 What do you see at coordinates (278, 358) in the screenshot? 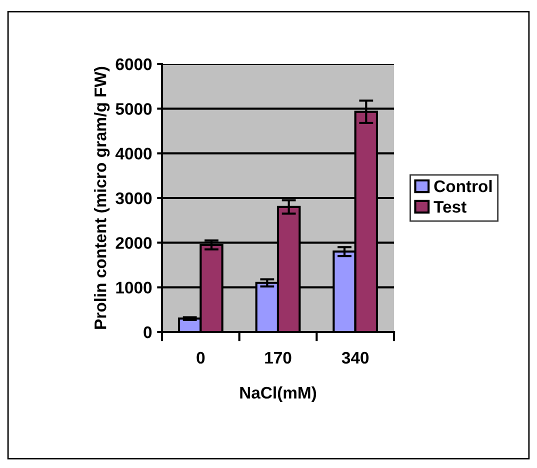
I see `x-tick-label: 170` at bounding box center [278, 358].